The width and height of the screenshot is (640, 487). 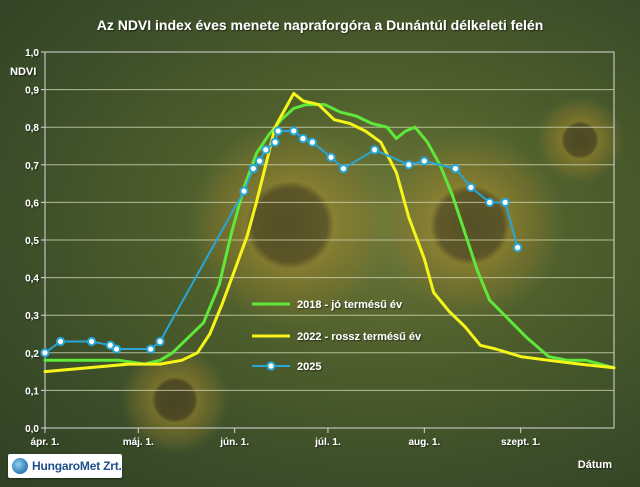 What do you see at coordinates (424, 442) in the screenshot?
I see `x-tick-label: aug. 1.` at bounding box center [424, 442].